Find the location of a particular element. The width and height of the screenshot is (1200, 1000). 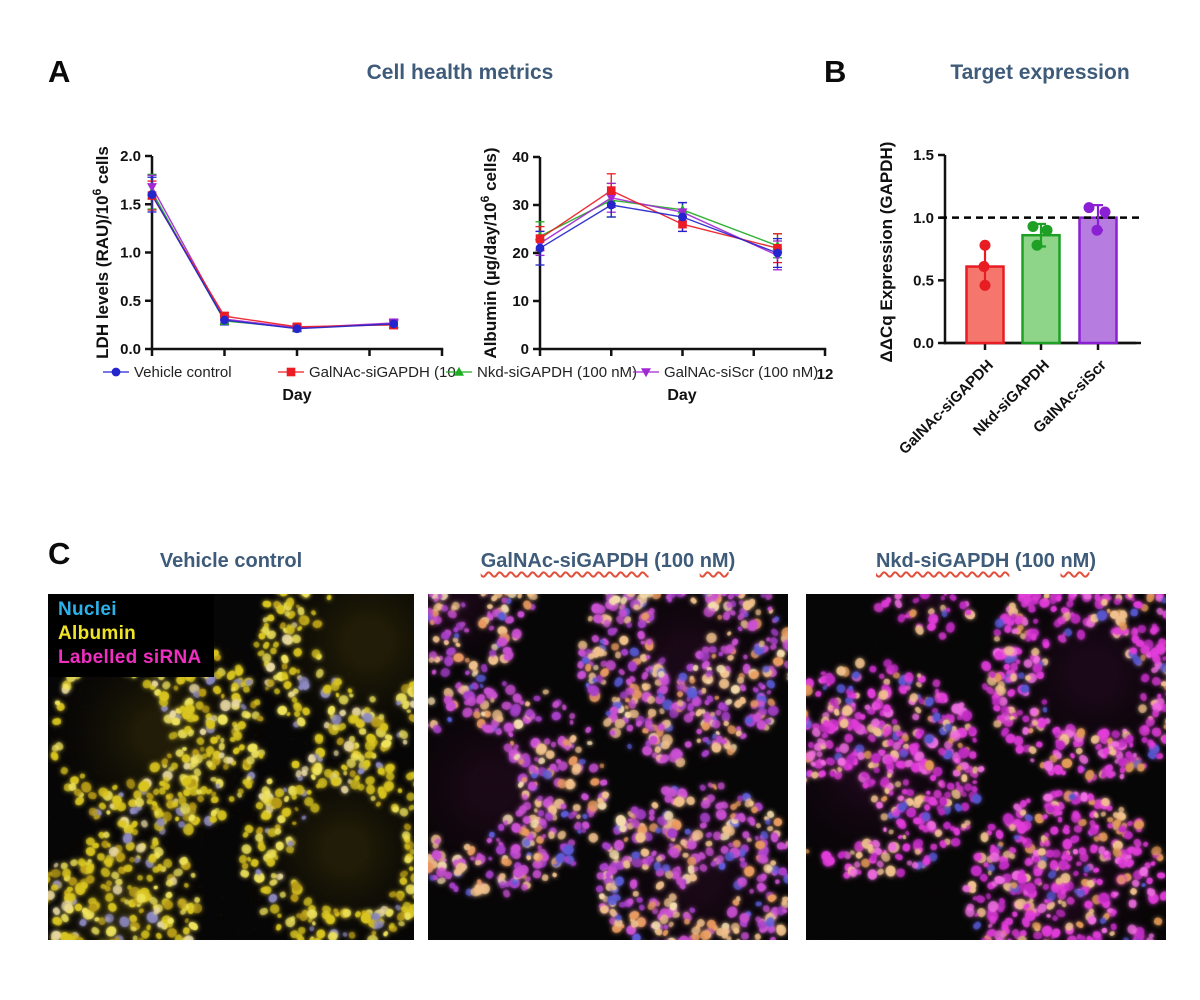

y-tick-label: 30 is located at coordinates (520, 205).